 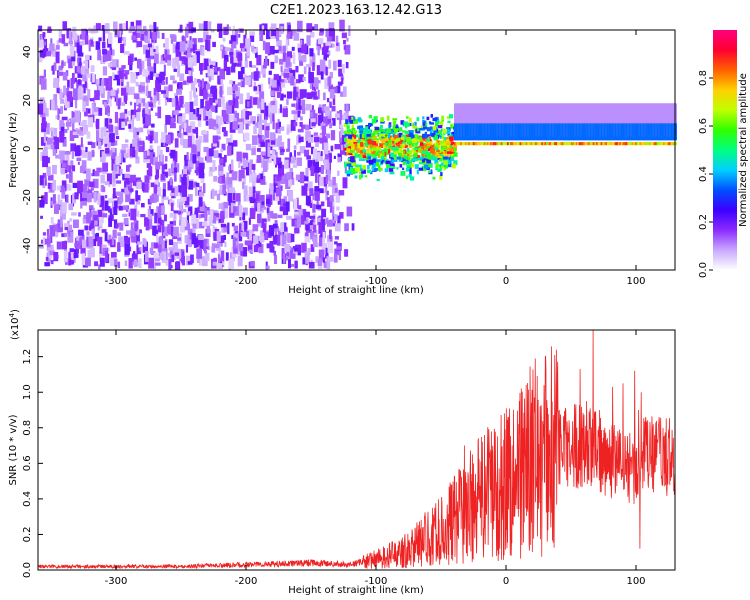 What do you see at coordinates (356, 590) in the screenshot?
I see `snr-x-label: Height of straight line (km)` at bounding box center [356, 590].